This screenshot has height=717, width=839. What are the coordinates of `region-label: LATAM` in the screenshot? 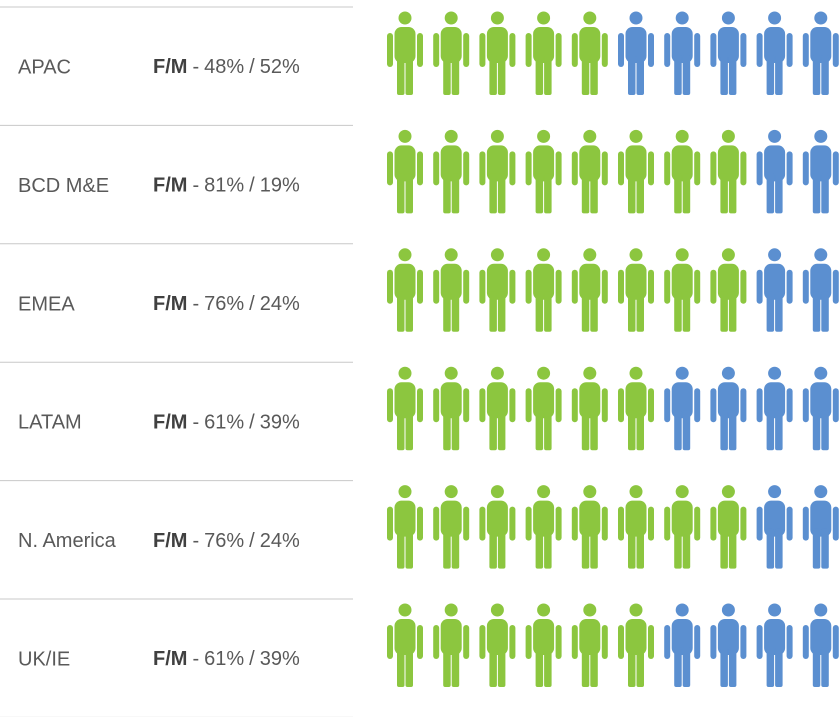 It's located at (50, 423).